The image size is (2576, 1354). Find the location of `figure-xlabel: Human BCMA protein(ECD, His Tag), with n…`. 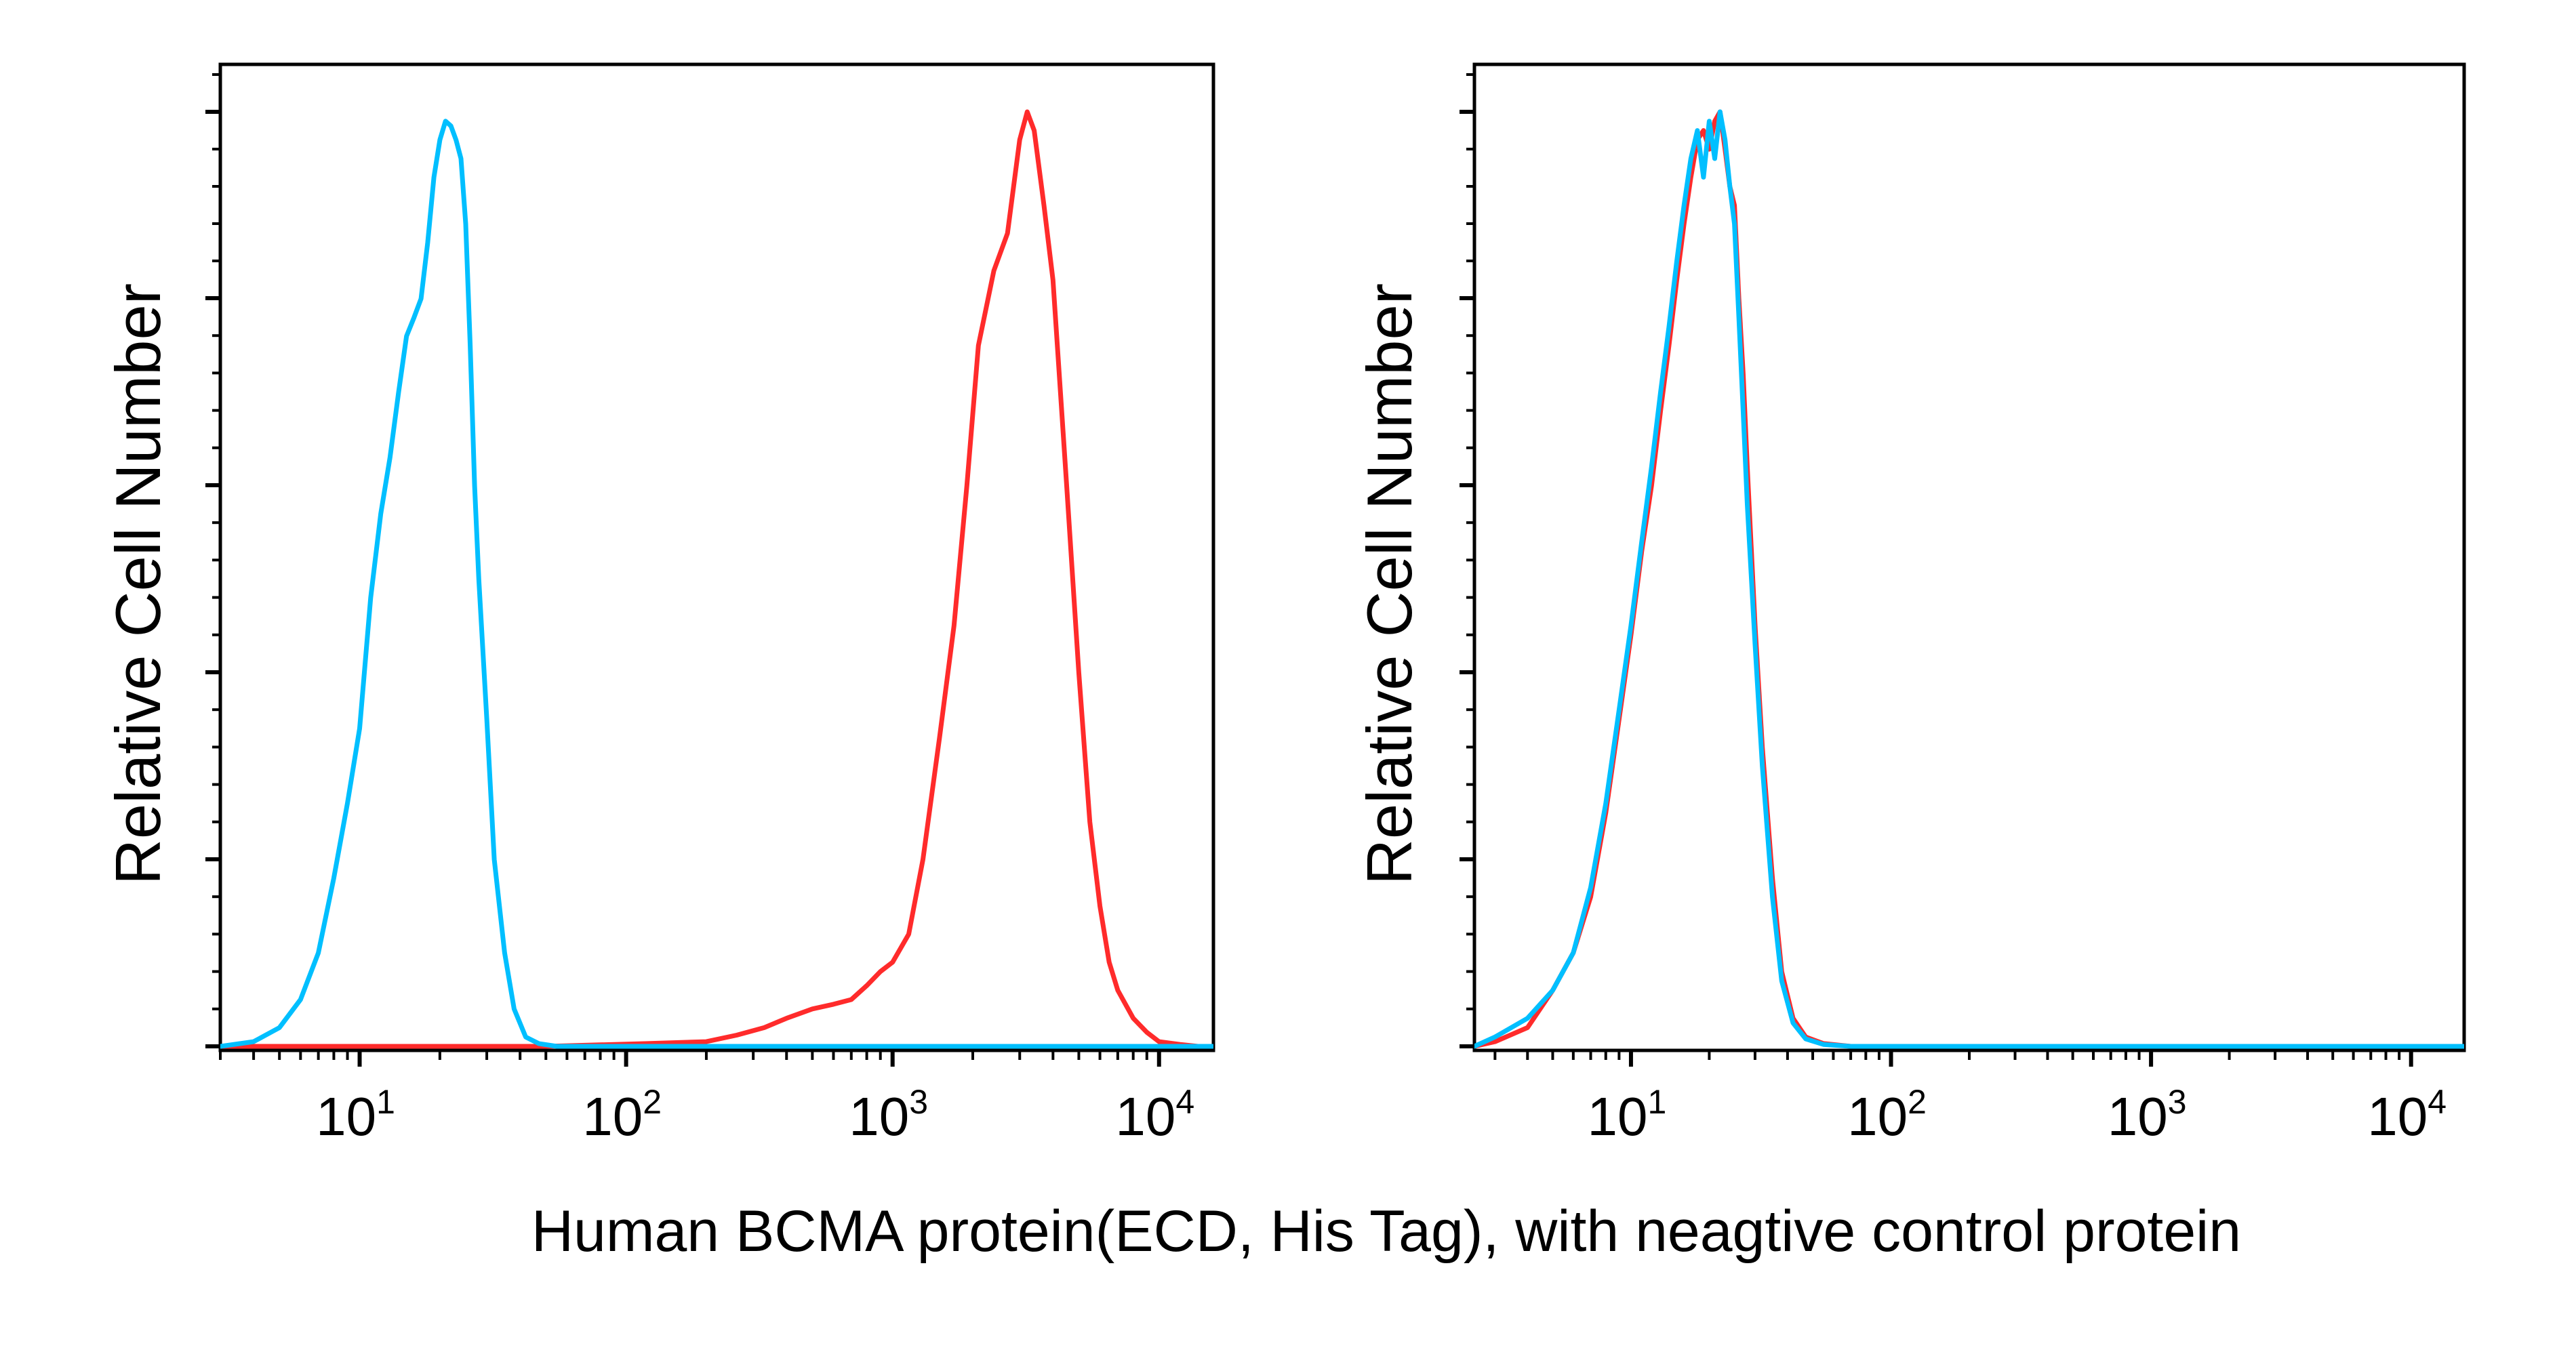

figure-xlabel: Human BCMA protein(ECD, His Tag), with n… is located at coordinates (1386, 1231).